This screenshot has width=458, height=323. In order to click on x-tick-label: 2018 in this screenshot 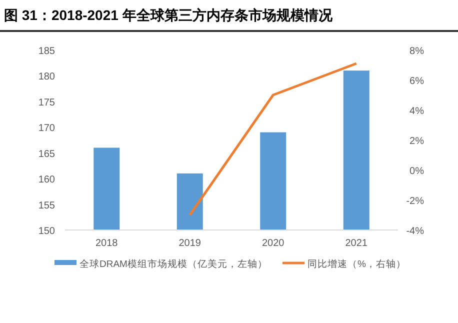, I will do `click(107, 243)`.